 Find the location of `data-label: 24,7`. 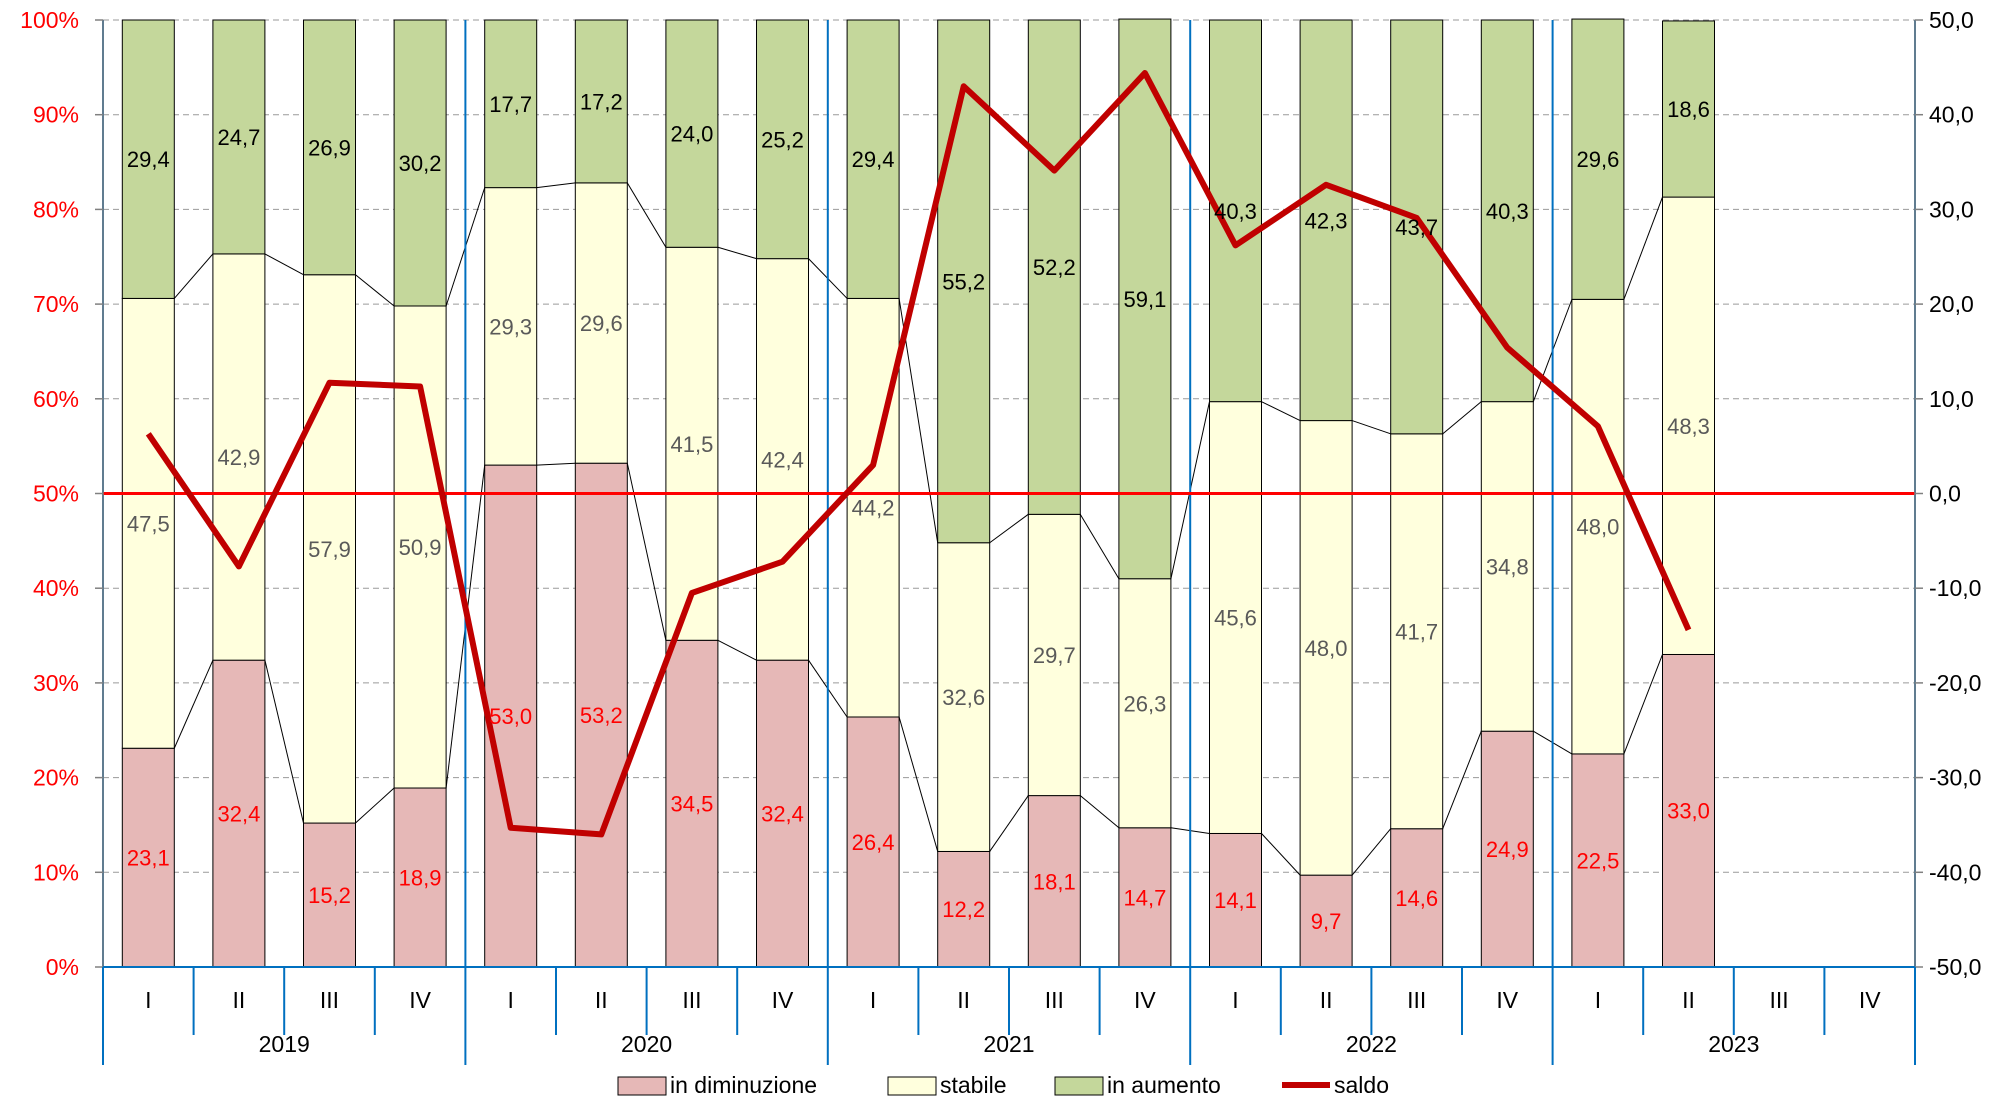

data-label: 24,7 is located at coordinates (238, 137).